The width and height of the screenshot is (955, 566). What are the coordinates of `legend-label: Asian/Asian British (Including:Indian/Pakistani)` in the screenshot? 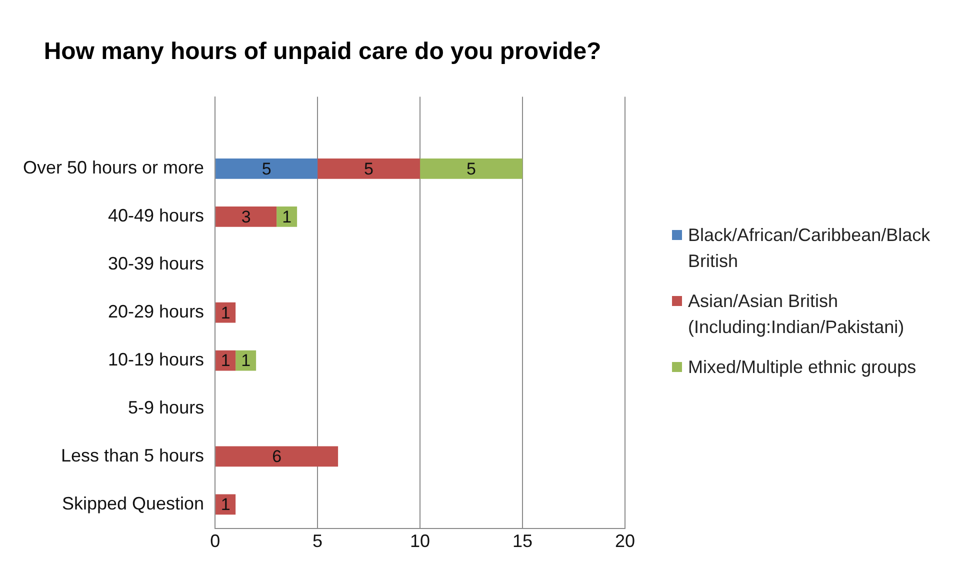 It's located at (797, 314).